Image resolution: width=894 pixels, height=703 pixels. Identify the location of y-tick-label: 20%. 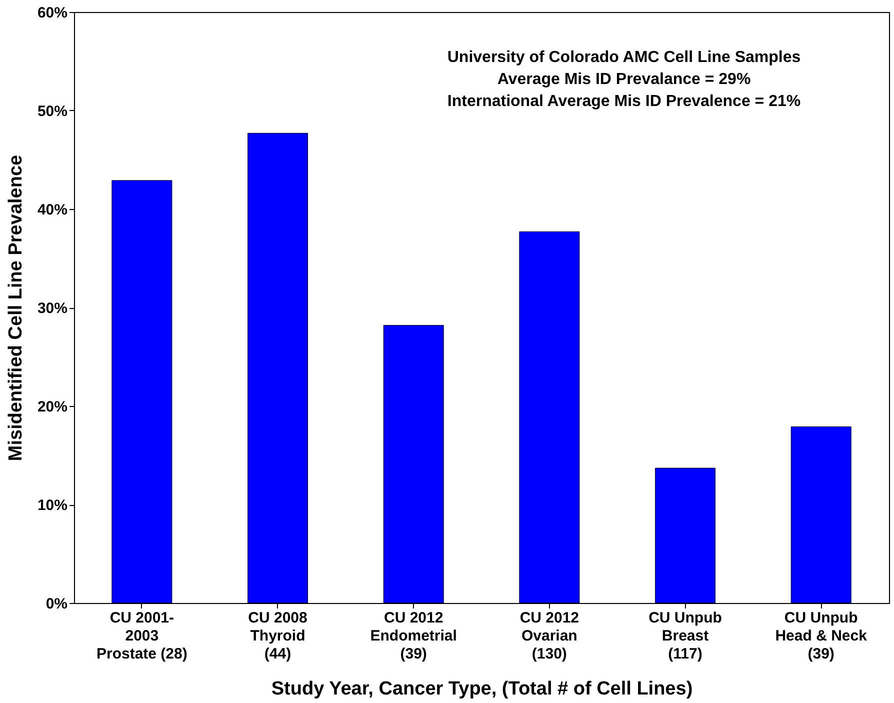
(52, 407).